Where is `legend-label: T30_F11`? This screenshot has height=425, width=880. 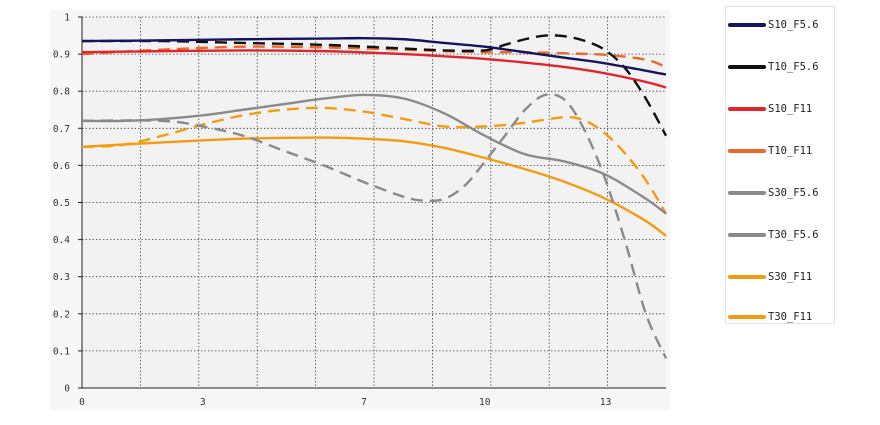
legend-label: T30_F11 is located at coordinates (790, 317).